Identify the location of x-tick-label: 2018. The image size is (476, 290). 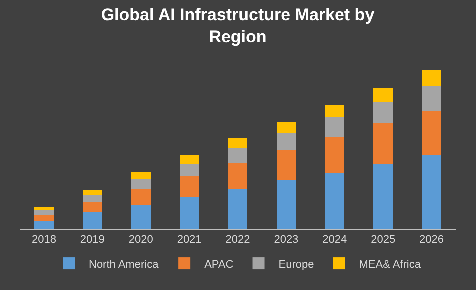
(44, 240).